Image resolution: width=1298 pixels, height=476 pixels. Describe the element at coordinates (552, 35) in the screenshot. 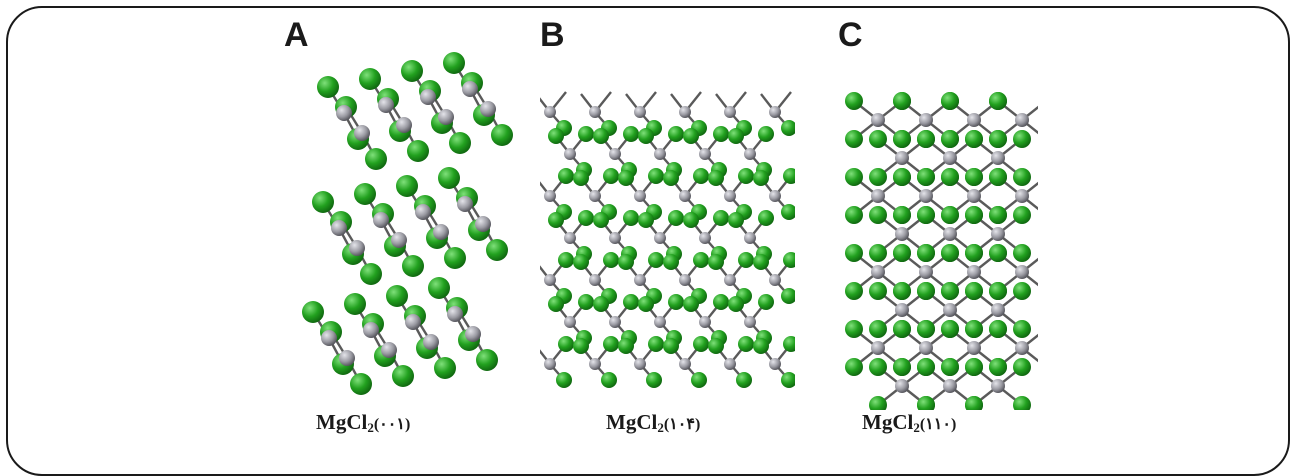

I see `panel-label-b: B` at that location.